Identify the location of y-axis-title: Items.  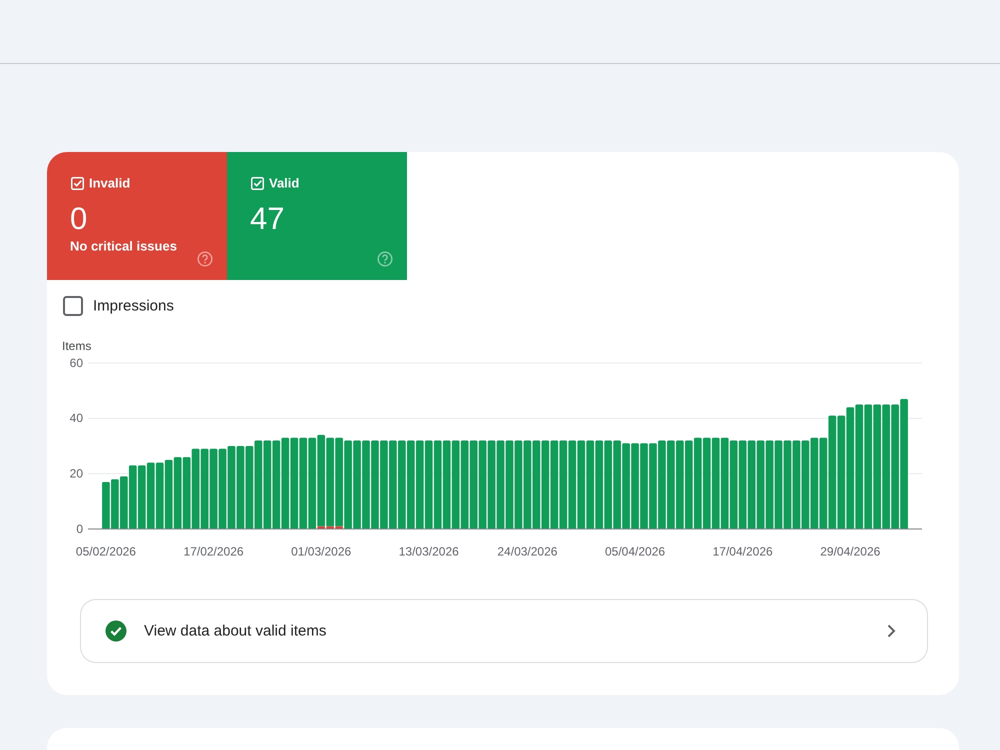
(77, 346).